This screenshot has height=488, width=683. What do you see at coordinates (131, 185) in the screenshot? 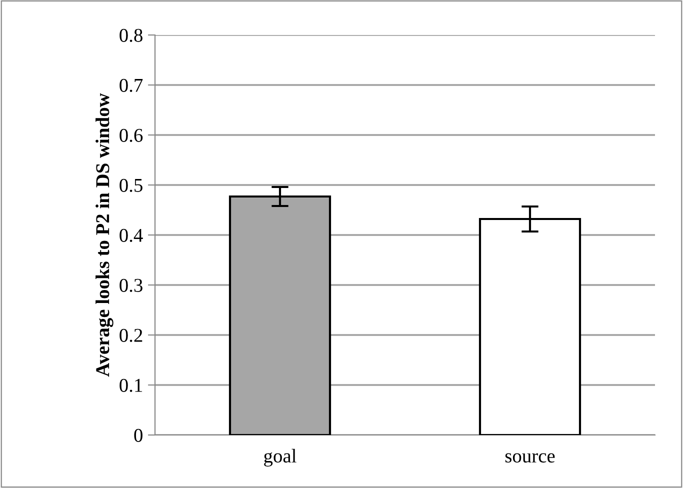
I see `y-tick-label: 0.5` at bounding box center [131, 185].